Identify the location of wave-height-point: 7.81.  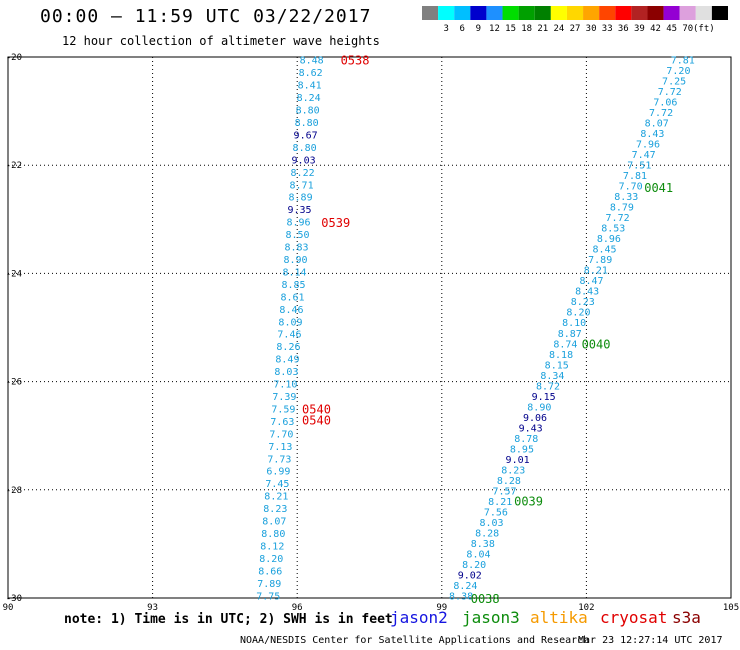
(683, 61).